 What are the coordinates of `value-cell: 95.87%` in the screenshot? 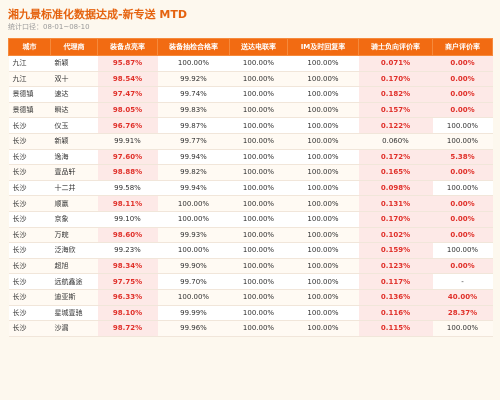 It's located at (127, 63).